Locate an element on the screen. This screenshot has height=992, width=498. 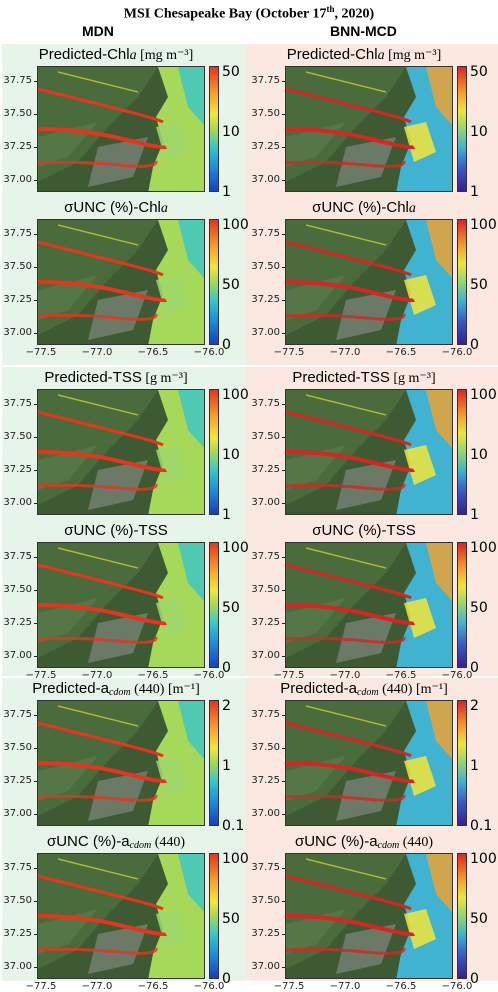
panel-title-text: Predicted-a is located at coordinates (318, 688).